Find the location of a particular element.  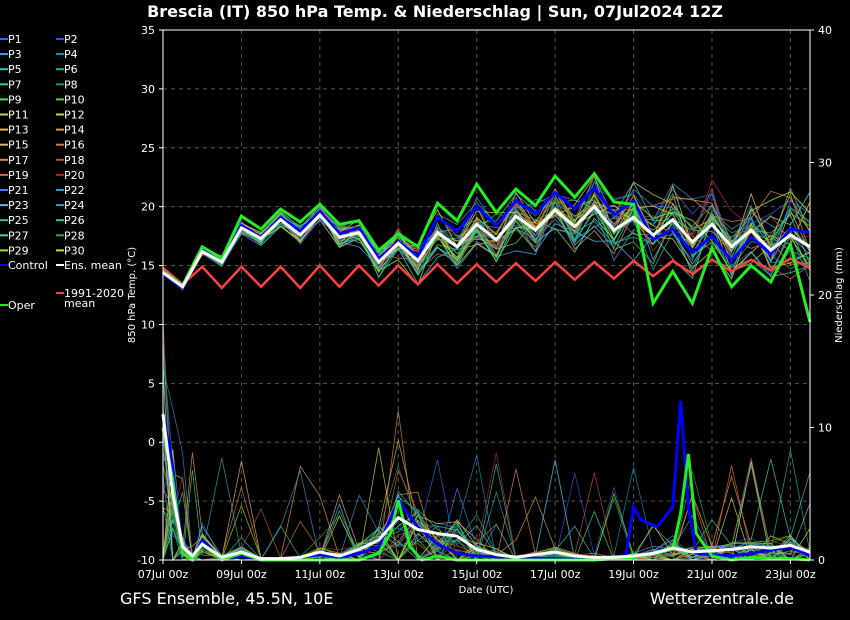

legend-label: P10 is located at coordinates (74, 99).